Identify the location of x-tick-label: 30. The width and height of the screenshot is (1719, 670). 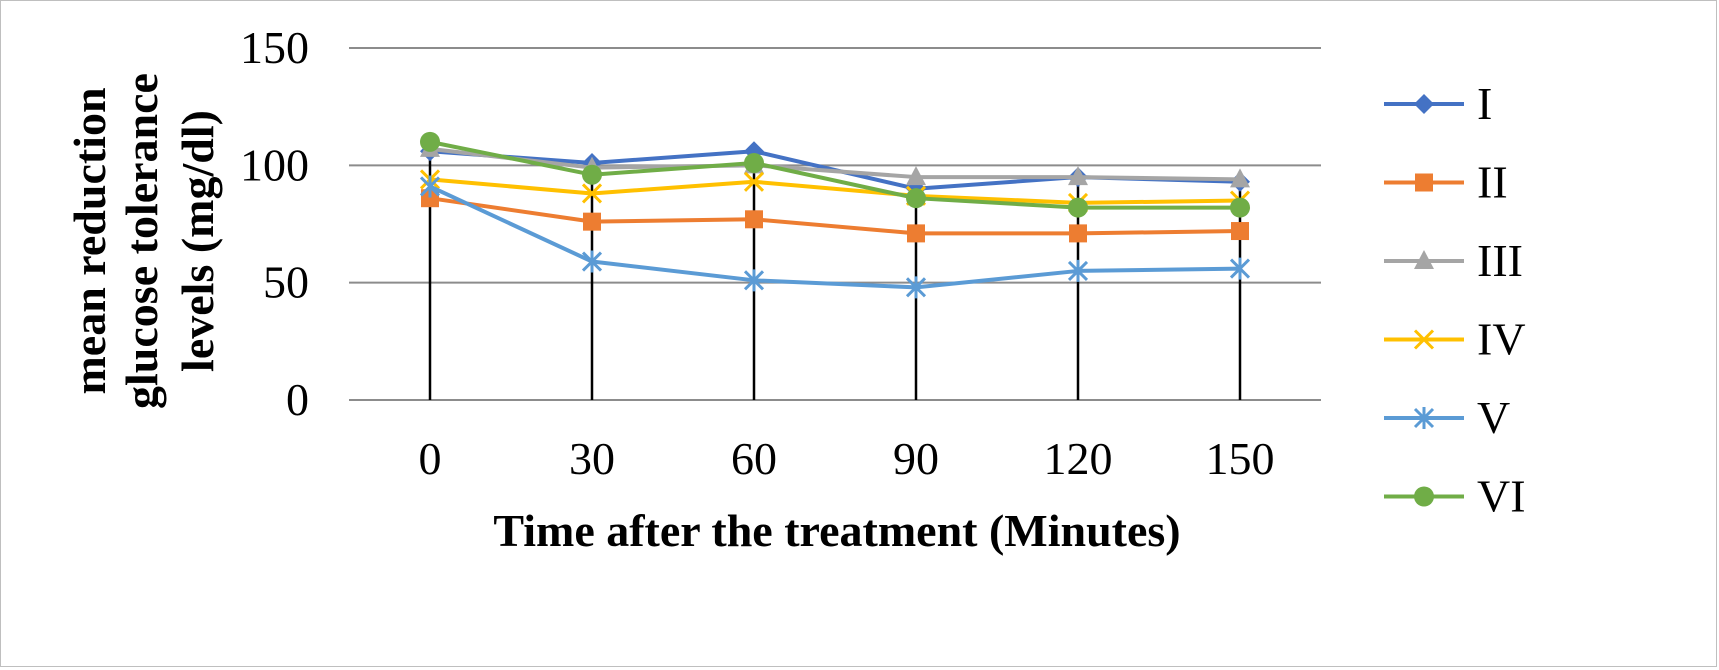
(592, 458).